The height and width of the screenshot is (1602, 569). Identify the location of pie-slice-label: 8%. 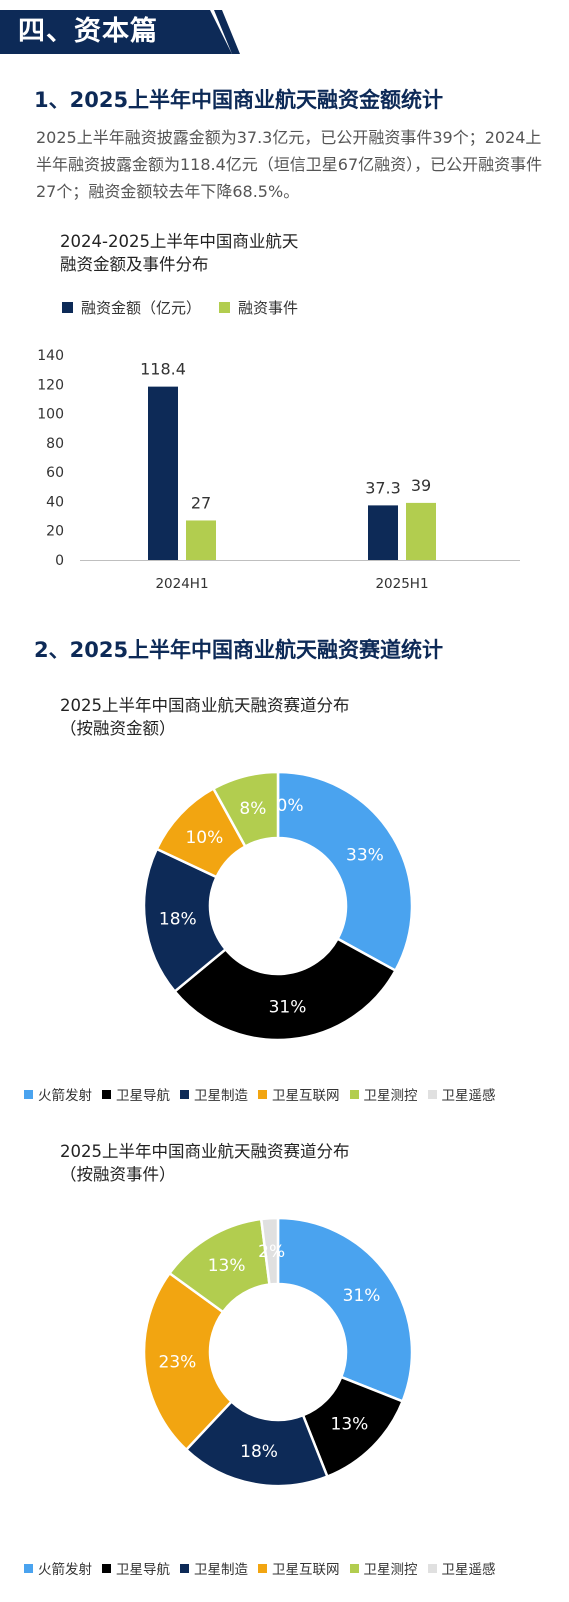
(252, 809).